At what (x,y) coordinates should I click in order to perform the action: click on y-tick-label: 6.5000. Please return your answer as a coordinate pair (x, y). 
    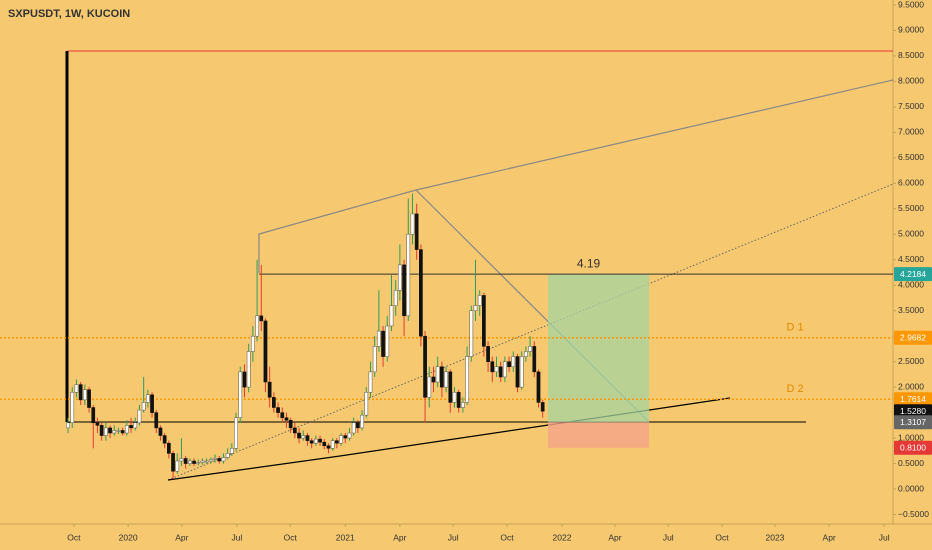
    Looking at the image, I should click on (911, 157).